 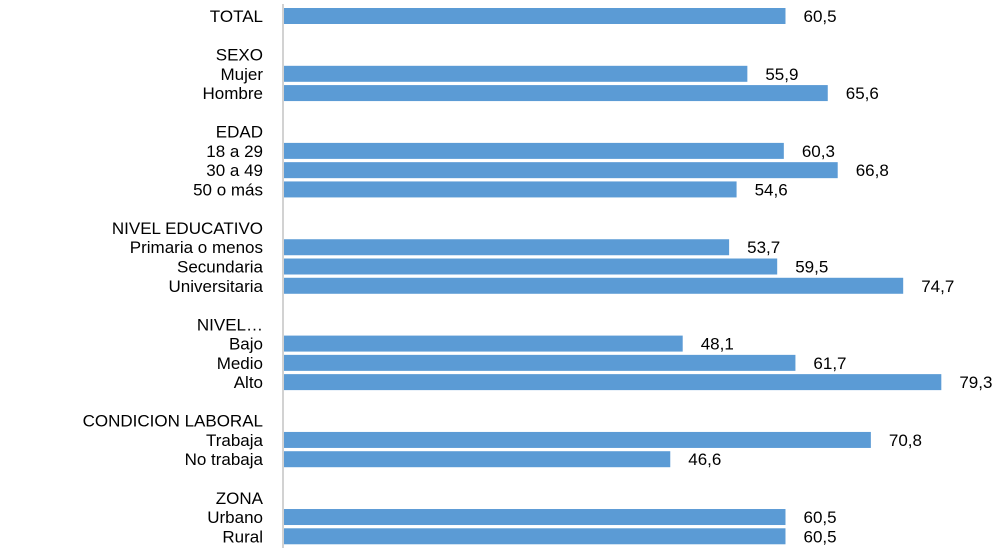 What do you see at coordinates (577, 439) in the screenshot?
I see `bar-trabaja` at bounding box center [577, 439].